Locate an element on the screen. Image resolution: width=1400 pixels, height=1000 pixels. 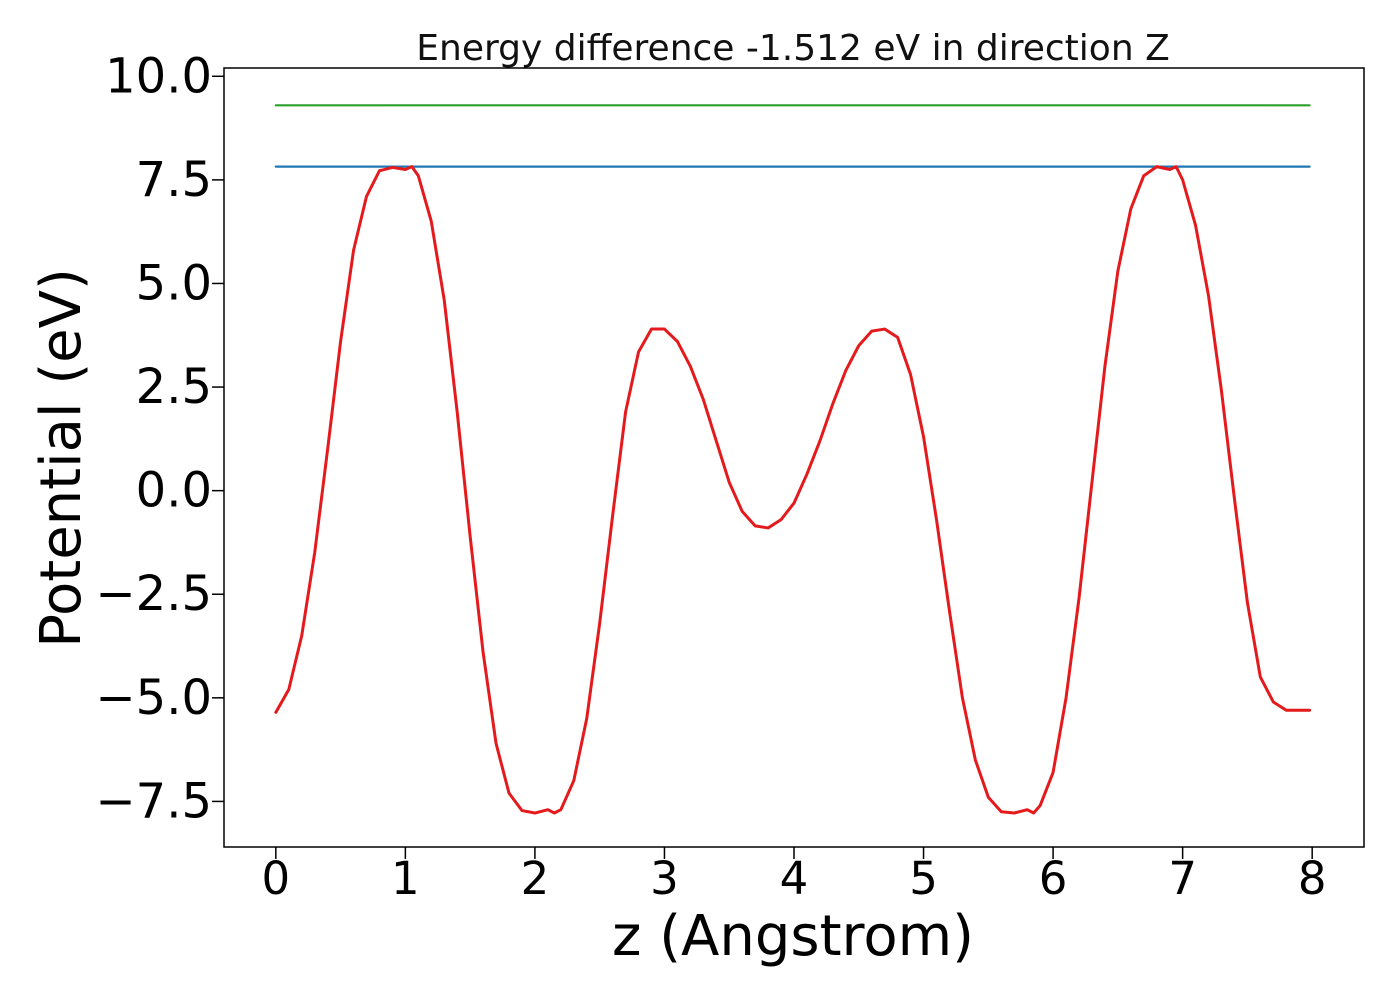
y-tick-label: 5.0 is located at coordinates (174, 283).